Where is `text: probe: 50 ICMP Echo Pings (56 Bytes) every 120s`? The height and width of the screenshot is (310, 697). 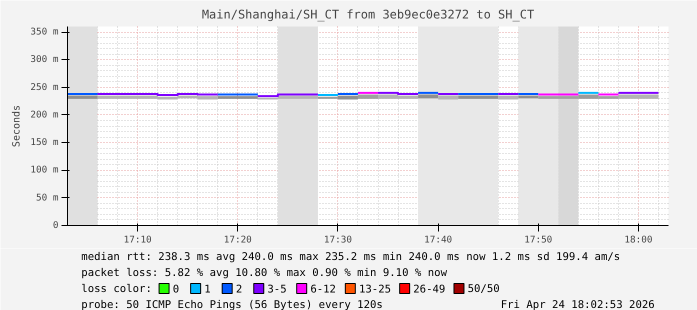
text: probe: 50 ICMP Echo Pings (56 Bytes) every 120s is located at coordinates (232, 304).